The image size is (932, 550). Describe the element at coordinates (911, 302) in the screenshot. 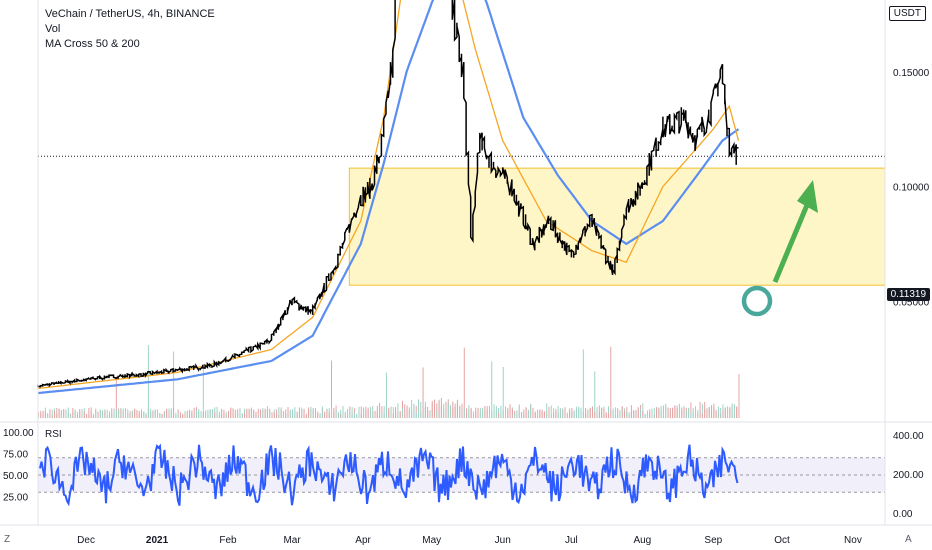

I see `price-tick-label: 0.05000` at that location.